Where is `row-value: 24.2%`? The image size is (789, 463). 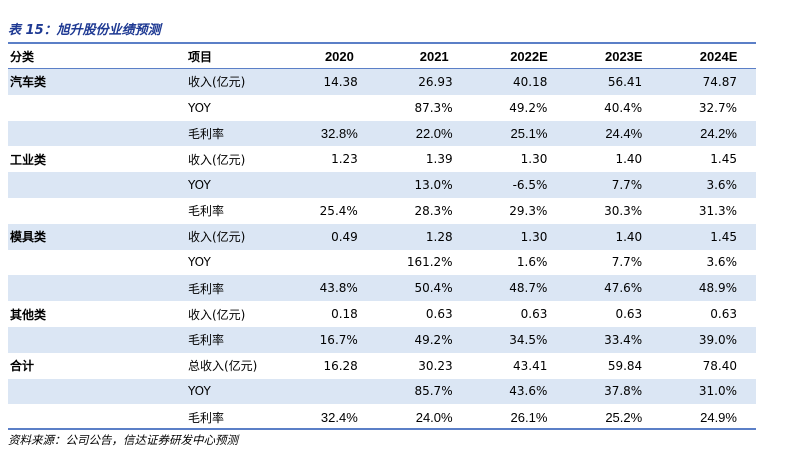
row-value: 24.2% is located at coordinates (718, 133).